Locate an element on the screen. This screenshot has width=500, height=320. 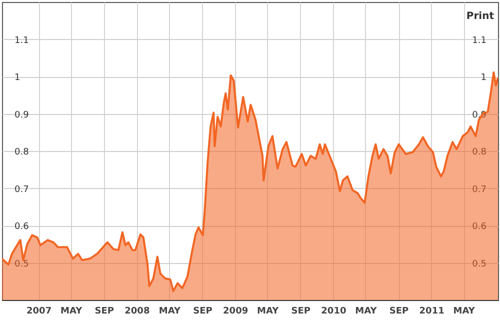
annotation: Print is located at coordinates (480, 16).